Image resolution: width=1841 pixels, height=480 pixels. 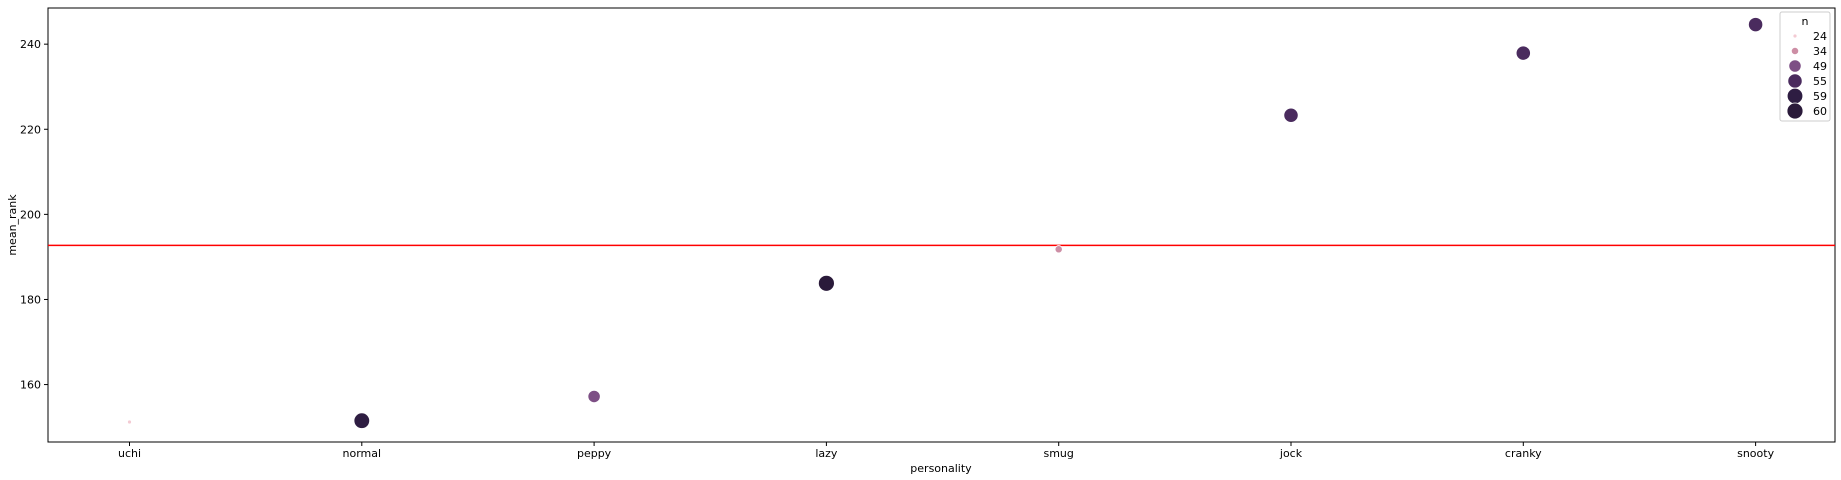 What do you see at coordinates (129, 453) in the screenshot?
I see `x-tick-label: uchi` at bounding box center [129, 453].